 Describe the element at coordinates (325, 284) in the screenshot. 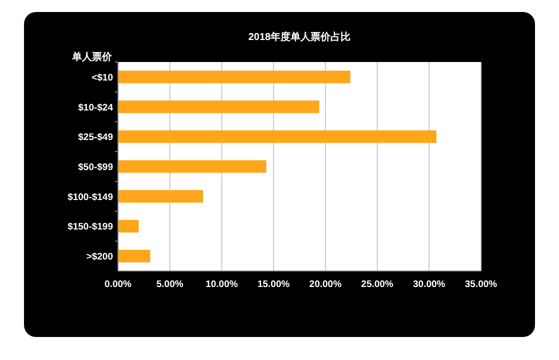

I see `x-tick-label: 20.00%` at that location.